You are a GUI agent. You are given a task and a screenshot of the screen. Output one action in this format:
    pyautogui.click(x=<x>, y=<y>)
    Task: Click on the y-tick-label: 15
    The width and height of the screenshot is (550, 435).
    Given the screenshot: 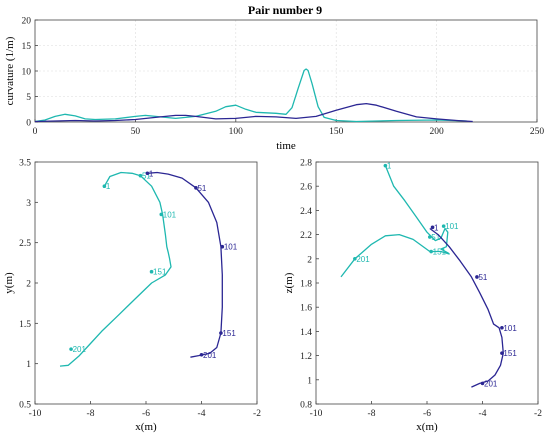 What is the action you would take?
    pyautogui.click(x=27, y=47)
    